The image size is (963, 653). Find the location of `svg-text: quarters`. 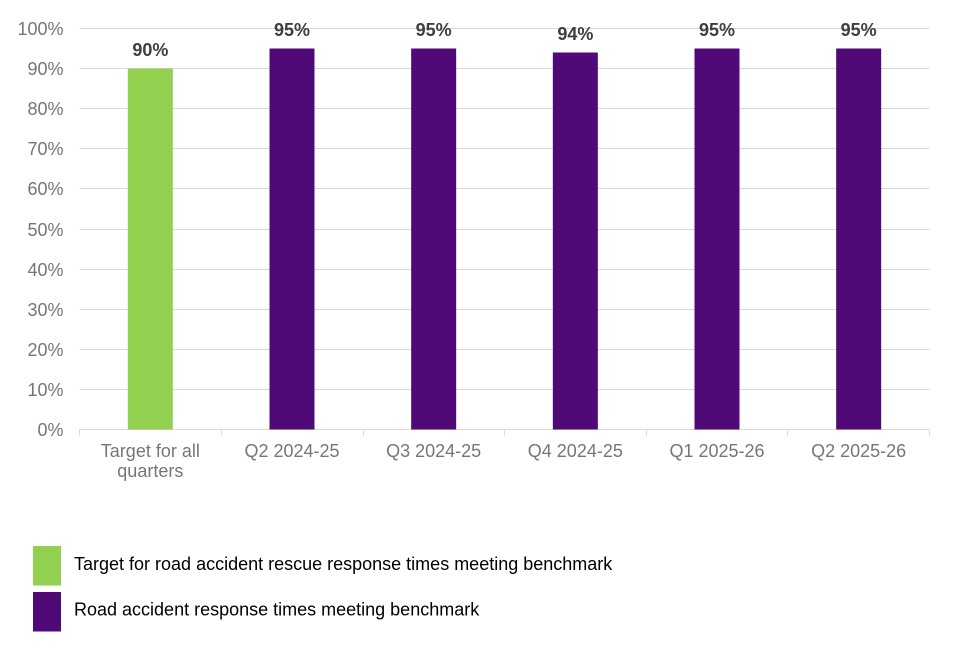

svg-text: quarters is located at coordinates (150, 471).